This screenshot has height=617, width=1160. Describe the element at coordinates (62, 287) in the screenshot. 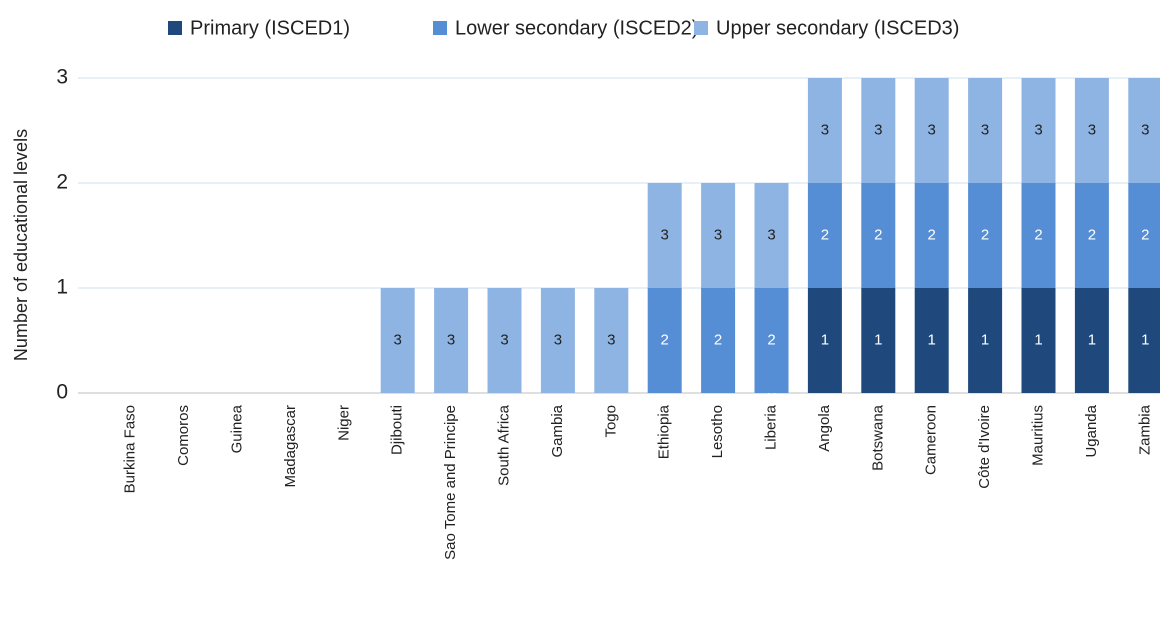

I see `y-tick-label: 1` at that location.